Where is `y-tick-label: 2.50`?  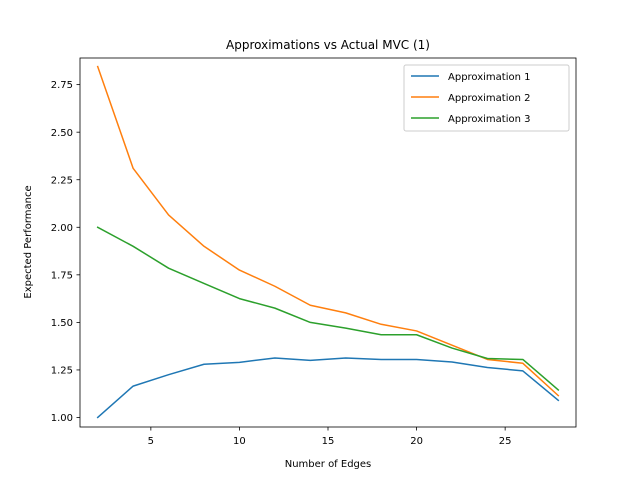 y-tick-label: 2.50 is located at coordinates (62, 133).